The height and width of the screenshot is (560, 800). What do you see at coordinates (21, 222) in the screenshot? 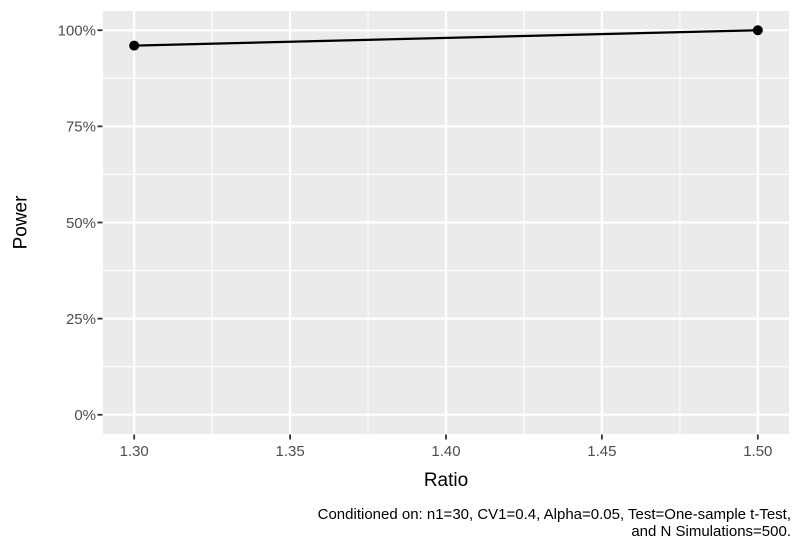
I see `y-axis-title: Power` at bounding box center [21, 222].